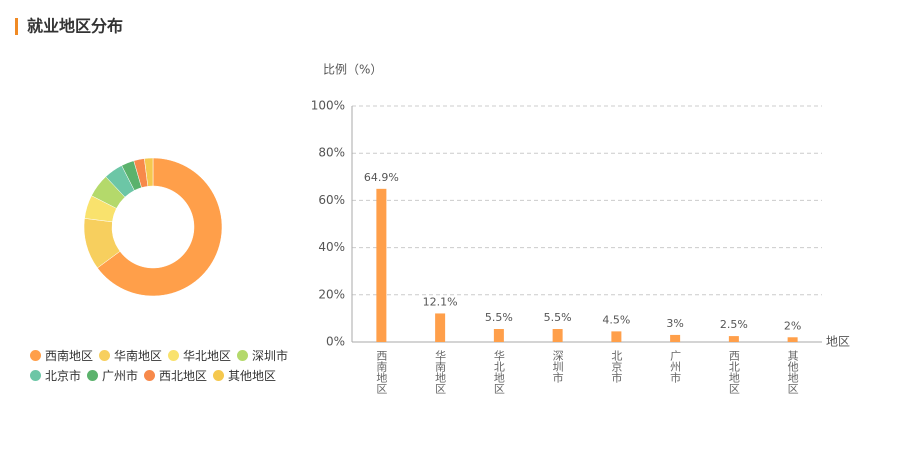 The height and width of the screenshot is (468, 900). What do you see at coordinates (440, 371) in the screenshot?
I see `x-tick-label: 华南地区` at bounding box center [440, 371].